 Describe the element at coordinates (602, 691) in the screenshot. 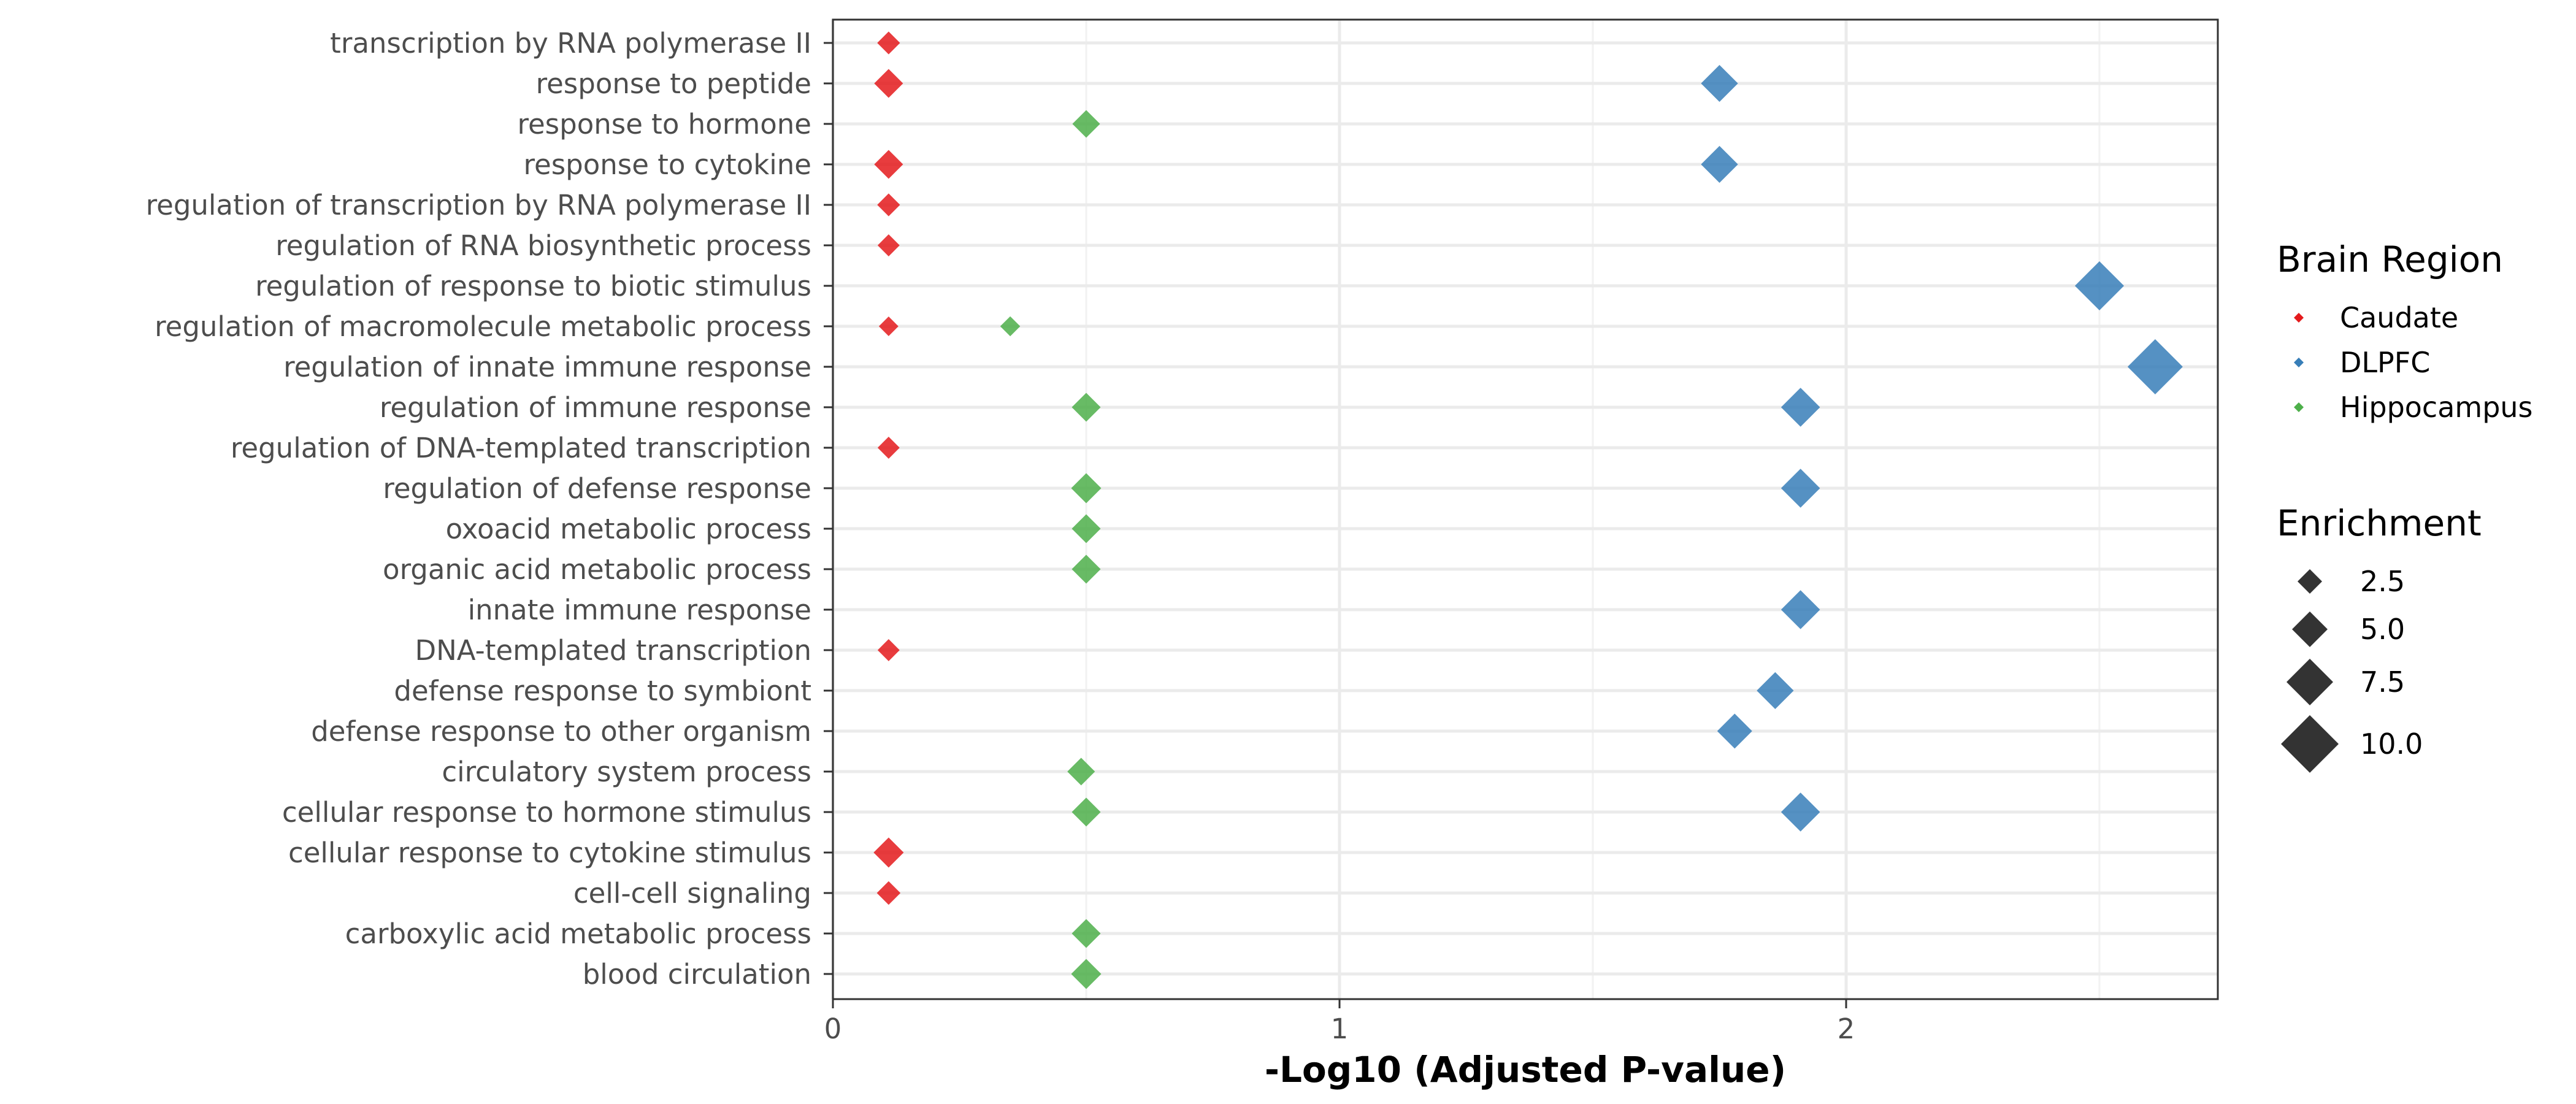

I see `y-tick-label: defense response to symbiont` at that location.